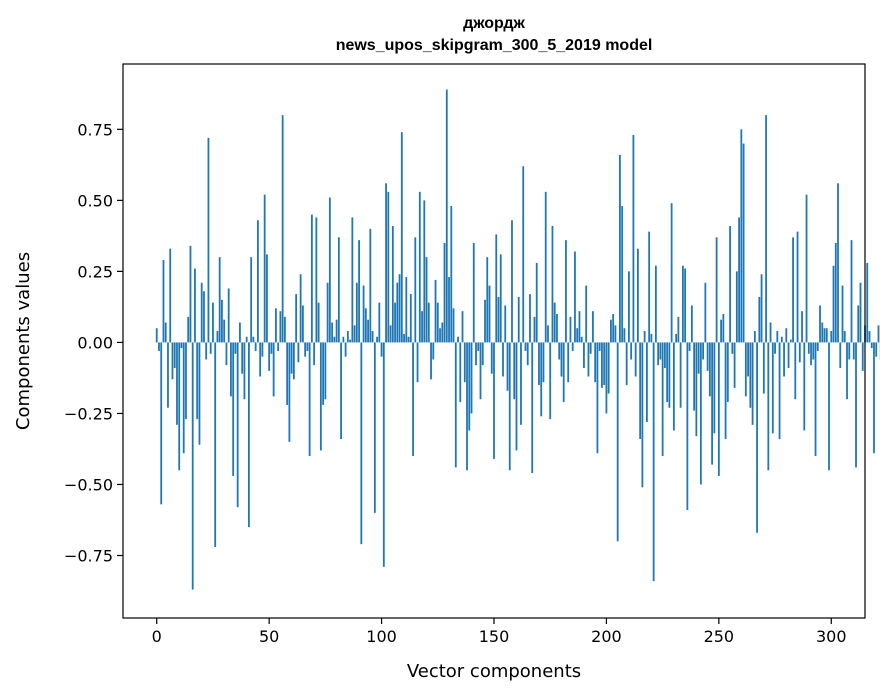 The width and height of the screenshot is (880, 696). Describe the element at coordinates (88, 484) in the screenshot. I see `y-tick-label: −0.50` at that location.